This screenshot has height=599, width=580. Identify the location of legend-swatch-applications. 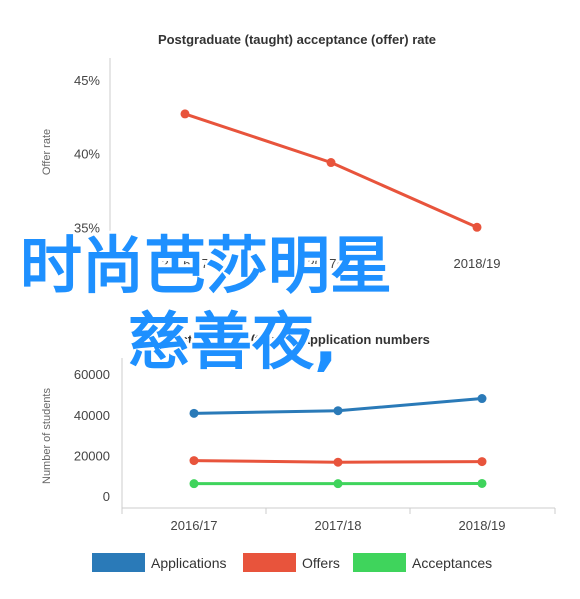
(118, 562).